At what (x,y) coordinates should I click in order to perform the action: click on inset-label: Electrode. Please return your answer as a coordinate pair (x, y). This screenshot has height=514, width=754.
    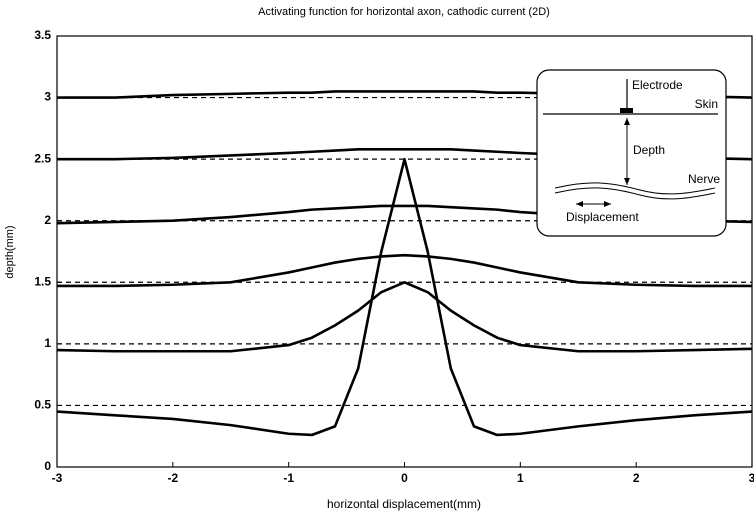
    Looking at the image, I should click on (657, 85).